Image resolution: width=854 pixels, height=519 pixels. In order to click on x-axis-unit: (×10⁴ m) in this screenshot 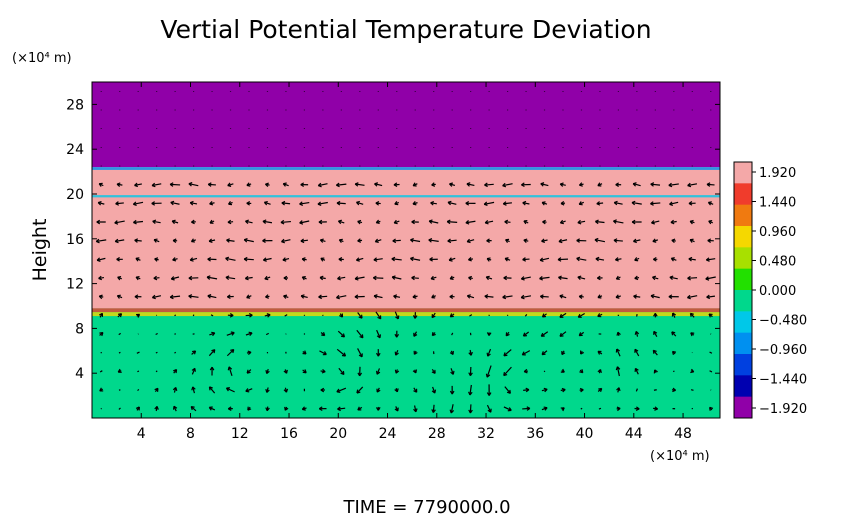, I will do `click(680, 456)`.